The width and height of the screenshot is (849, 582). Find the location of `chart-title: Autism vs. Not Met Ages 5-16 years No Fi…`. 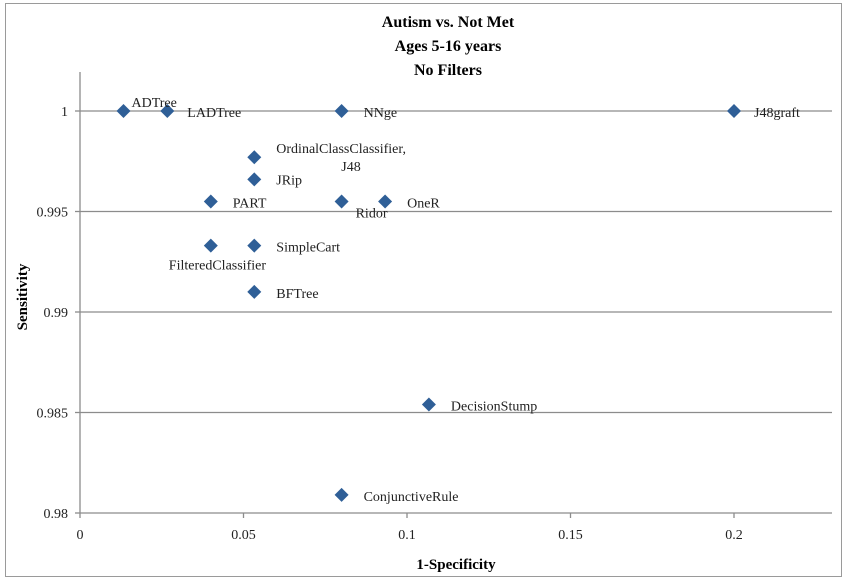

chart-title: Autism vs. Not Met Ages 5-16 years No Fi… is located at coordinates (448, 46).